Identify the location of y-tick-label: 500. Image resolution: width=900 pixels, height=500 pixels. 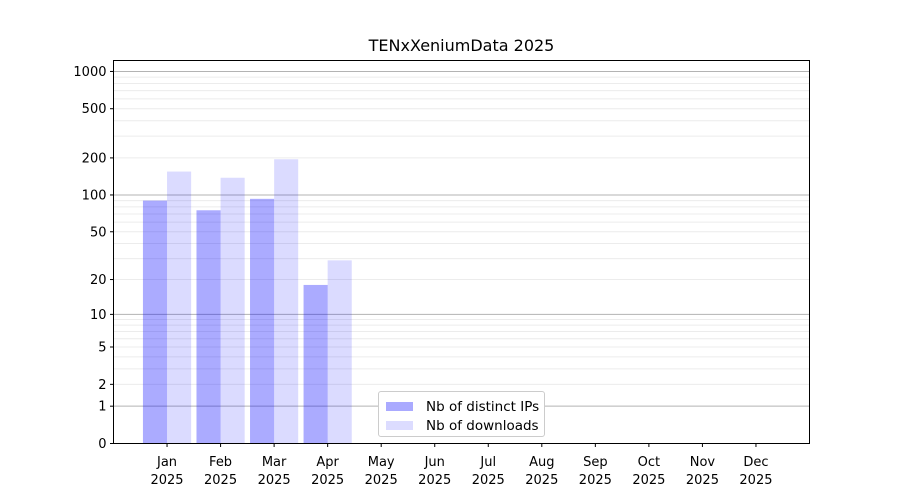
(94, 109).